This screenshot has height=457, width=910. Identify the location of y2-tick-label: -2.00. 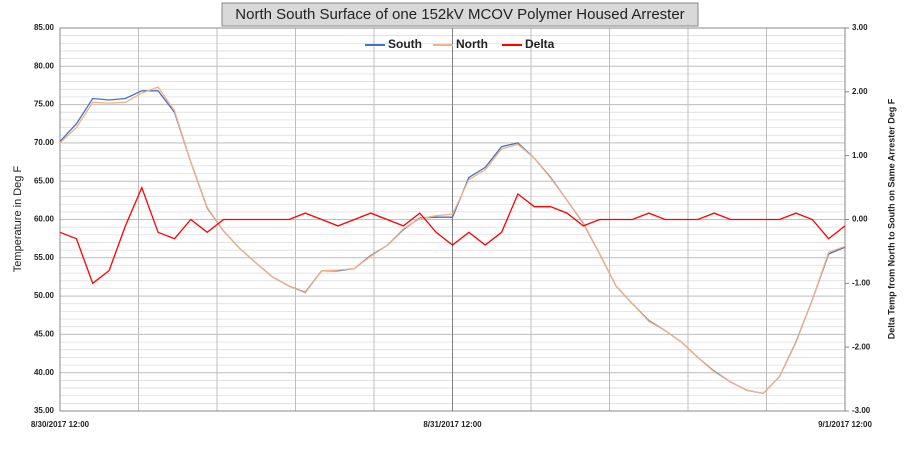
(861, 346).